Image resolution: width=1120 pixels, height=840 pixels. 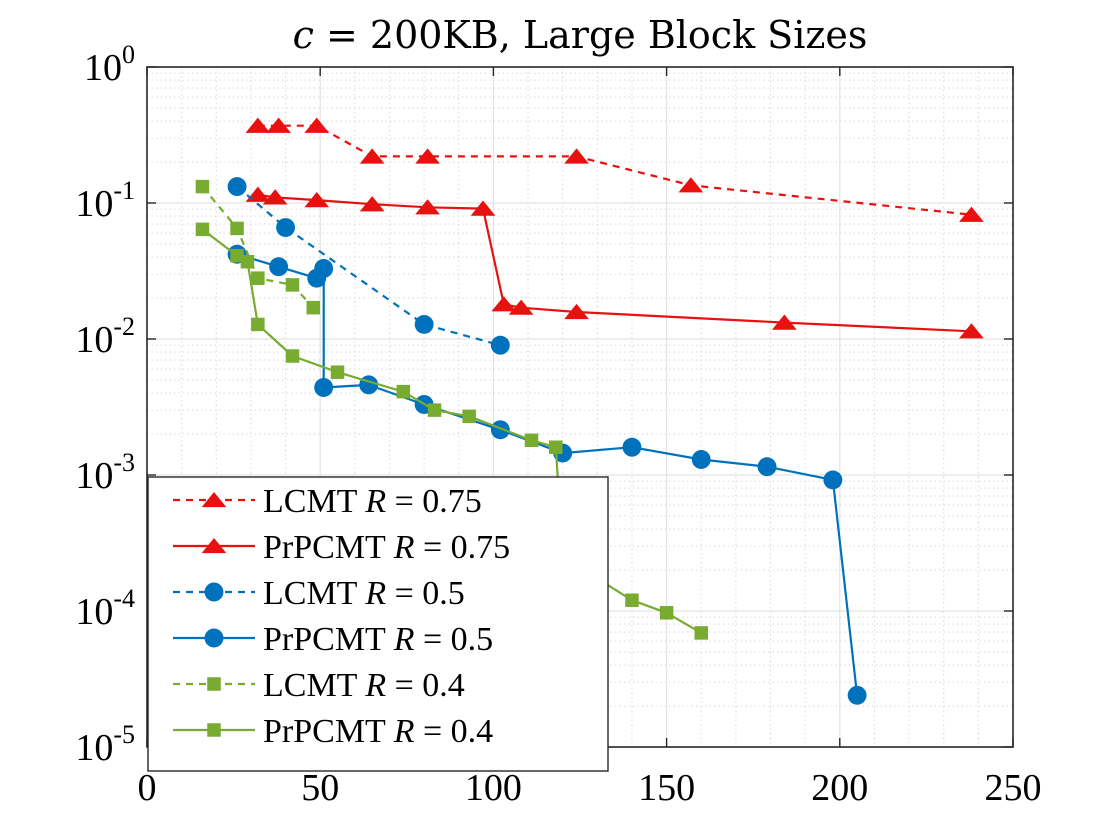 I want to click on legend-item: PrPCMT R = 0.75, so click(x=341, y=547).